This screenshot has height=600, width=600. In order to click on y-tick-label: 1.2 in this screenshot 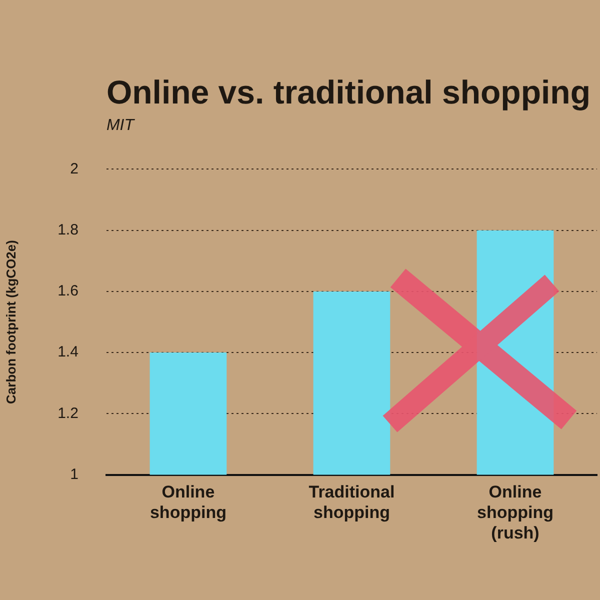, I will do `click(68, 413)`.